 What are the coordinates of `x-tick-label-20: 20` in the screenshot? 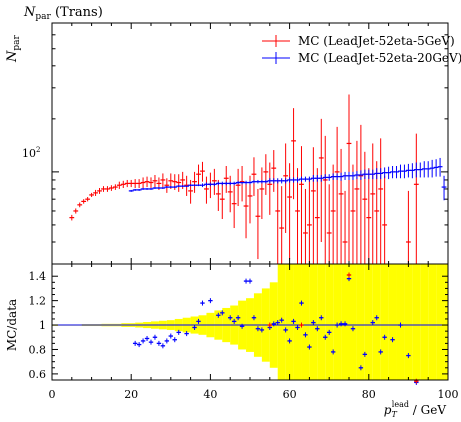 It's located at (131, 394).